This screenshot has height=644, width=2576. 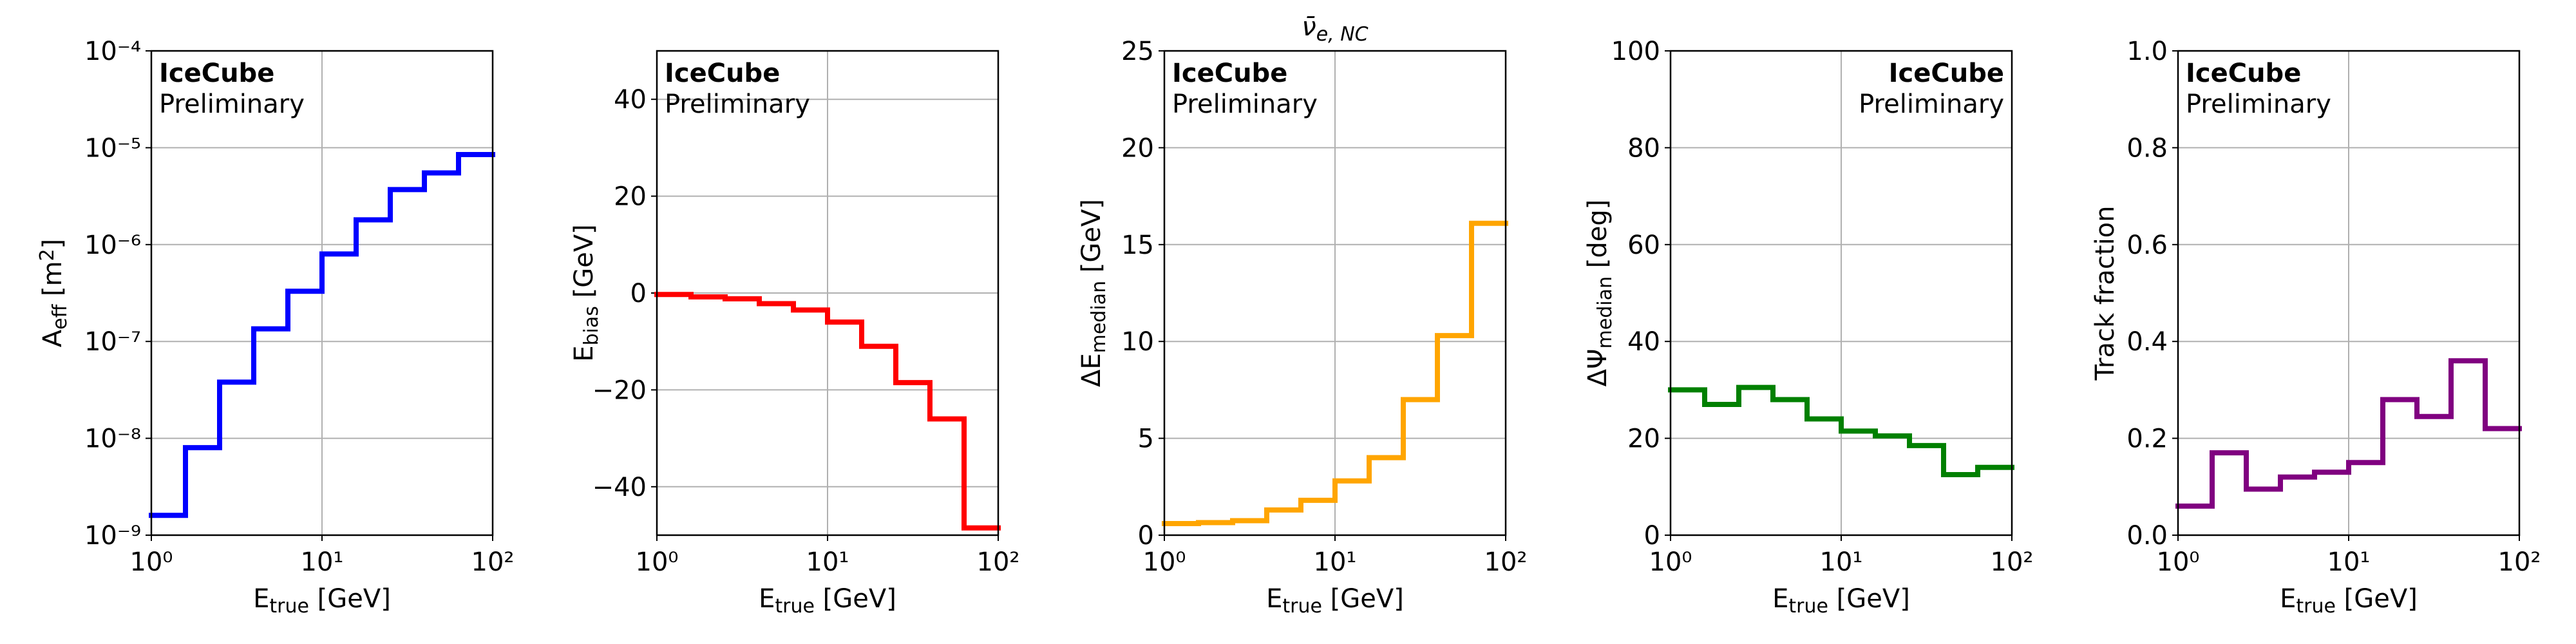 What do you see at coordinates (1309, 27) in the screenshot?
I see `label-part: ν̄` at bounding box center [1309, 27].